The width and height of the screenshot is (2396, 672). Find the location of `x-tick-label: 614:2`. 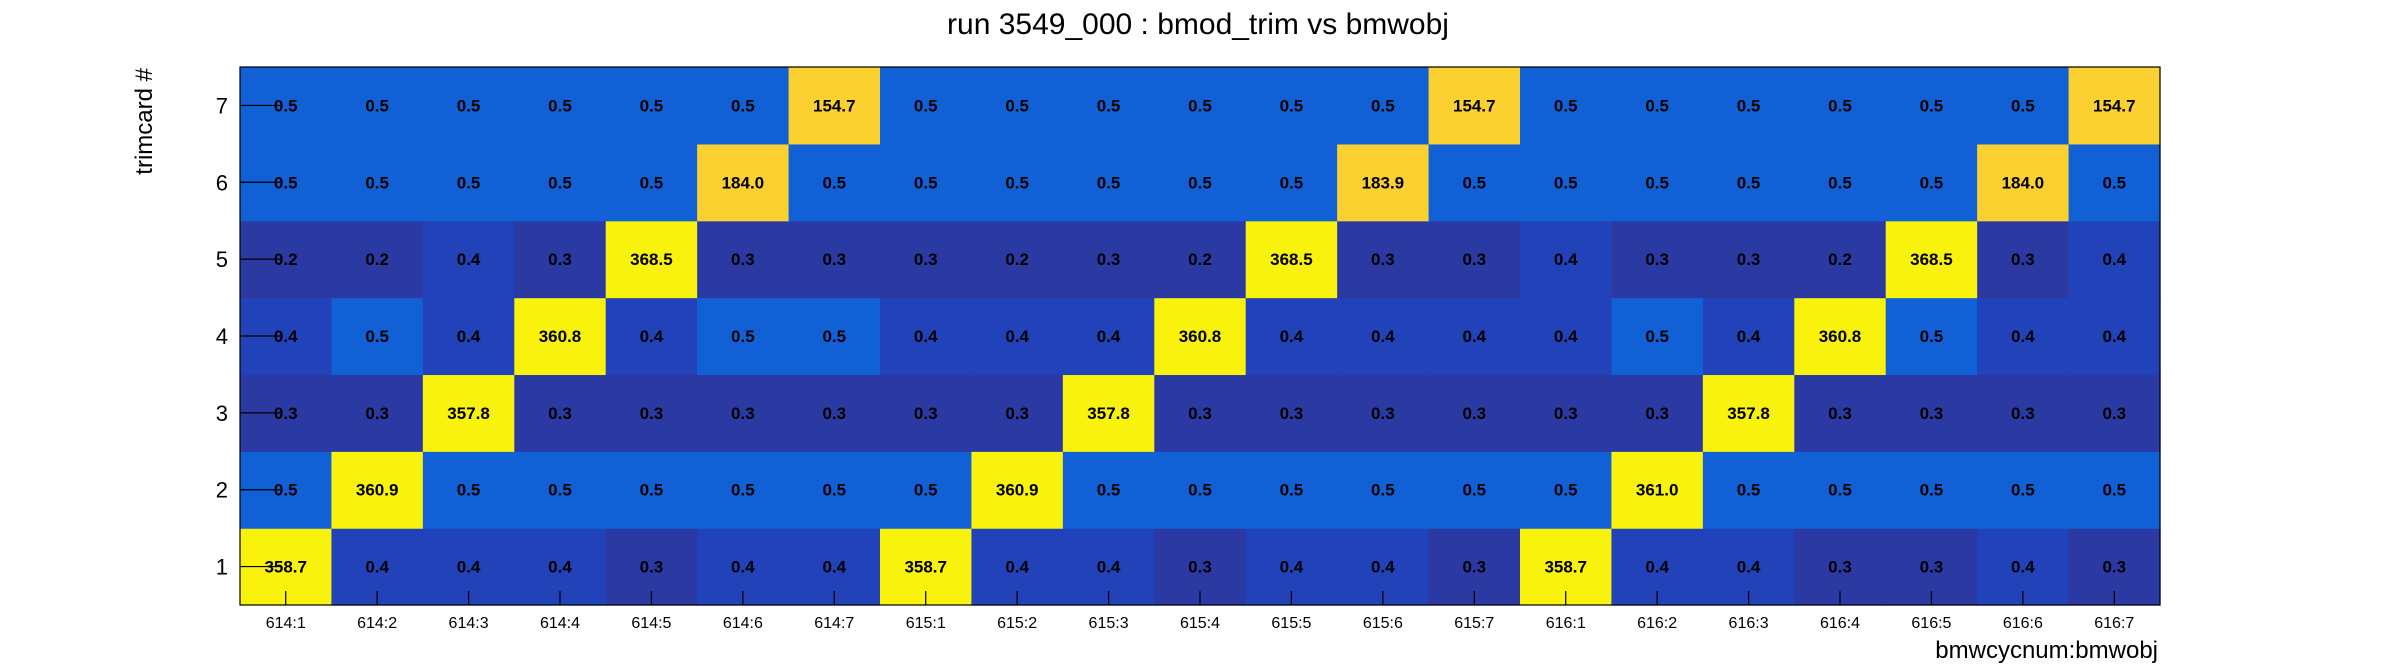

x-tick-label: 614:2 is located at coordinates (377, 623).